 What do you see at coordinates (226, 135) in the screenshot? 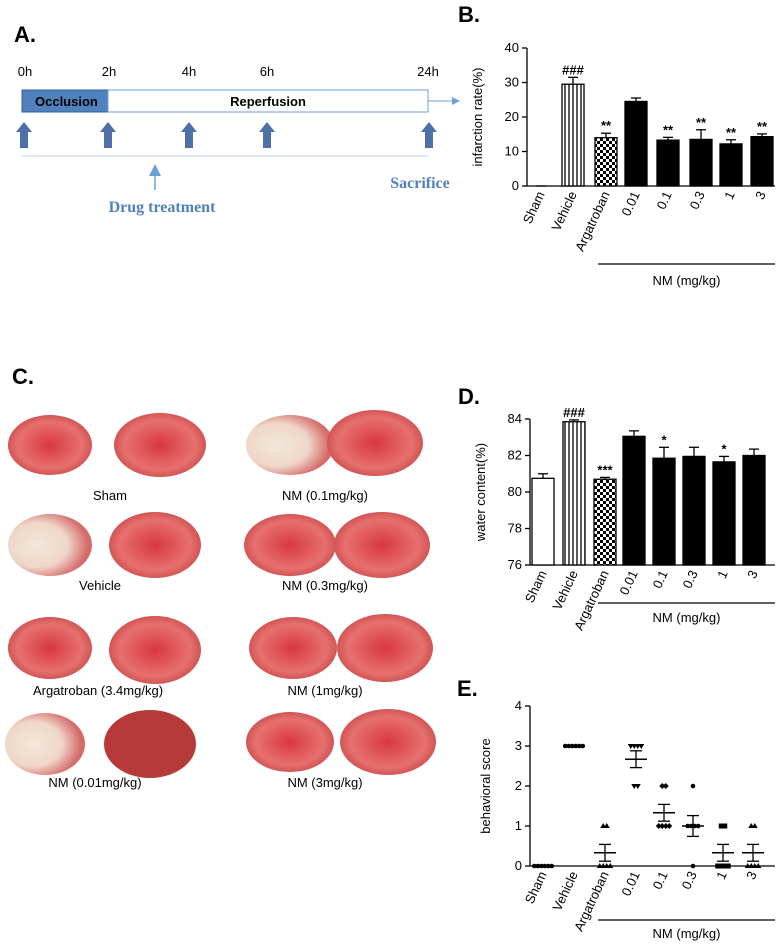
I see `dose-arrows` at bounding box center [226, 135].